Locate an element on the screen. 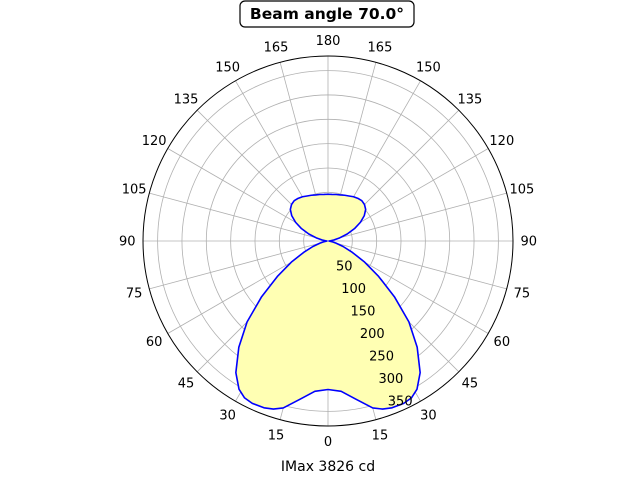 This screenshot has height=480, width=640. intensity-curve is located at coordinates (328, 301).